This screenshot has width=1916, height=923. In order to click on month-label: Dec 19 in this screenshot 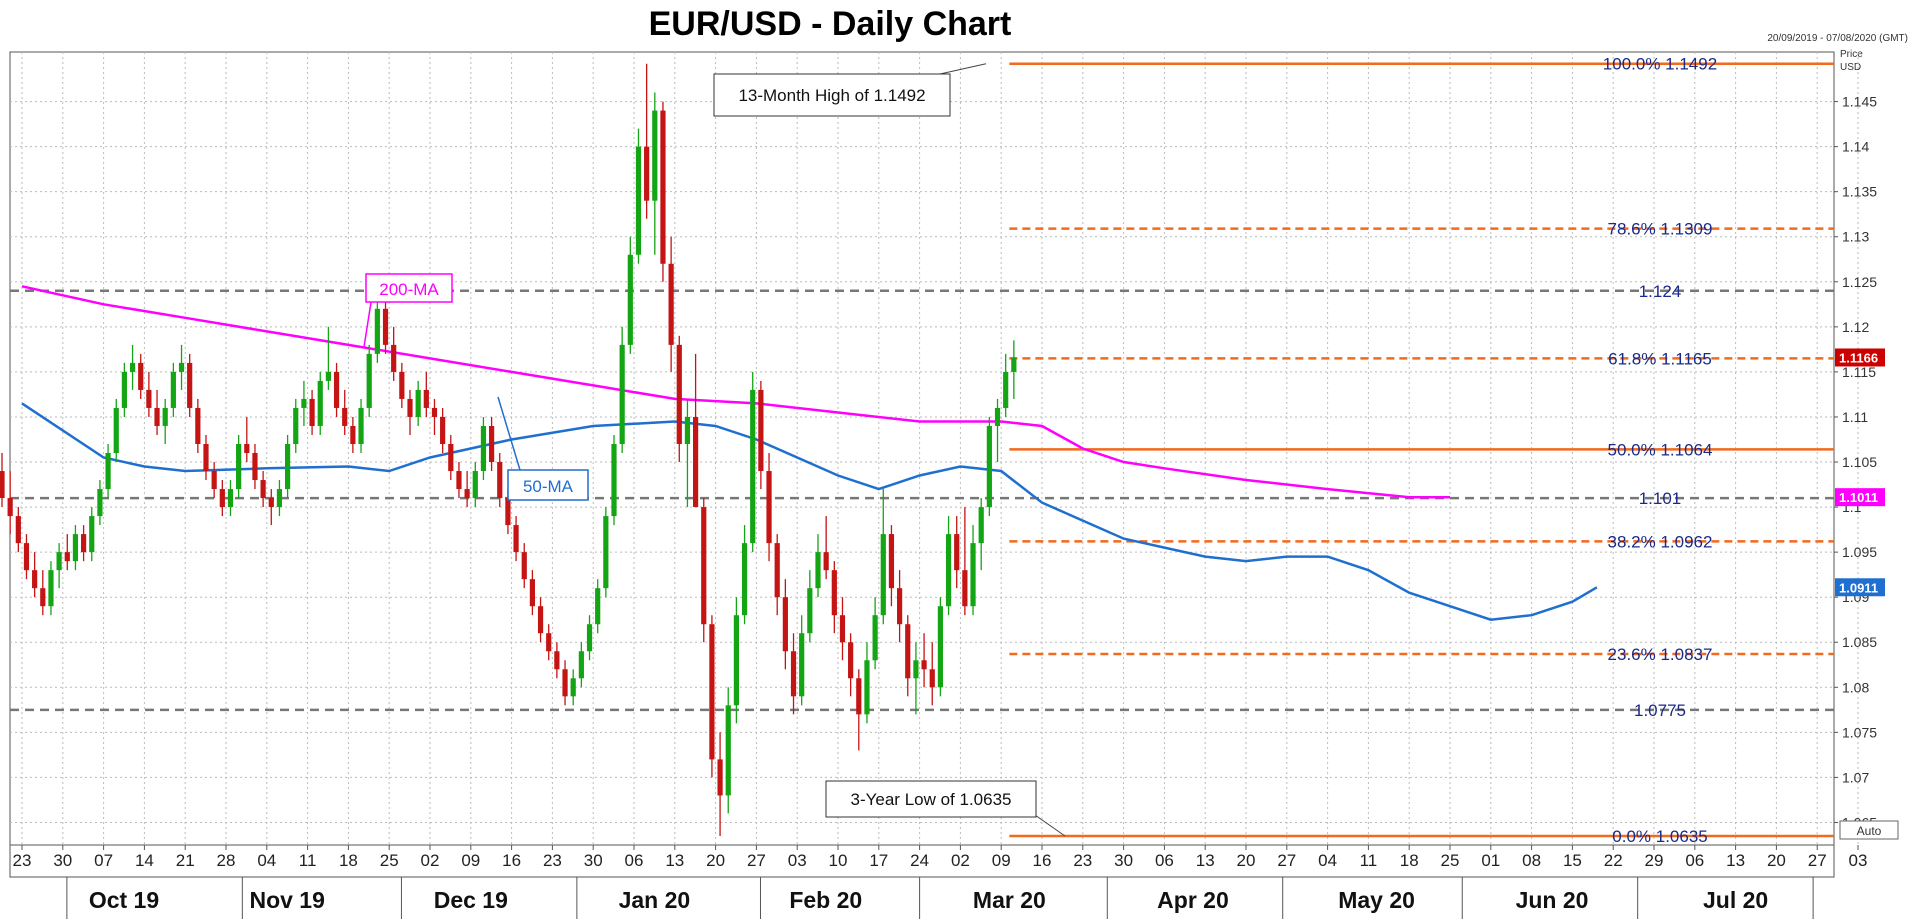, I will do `click(471, 900)`.